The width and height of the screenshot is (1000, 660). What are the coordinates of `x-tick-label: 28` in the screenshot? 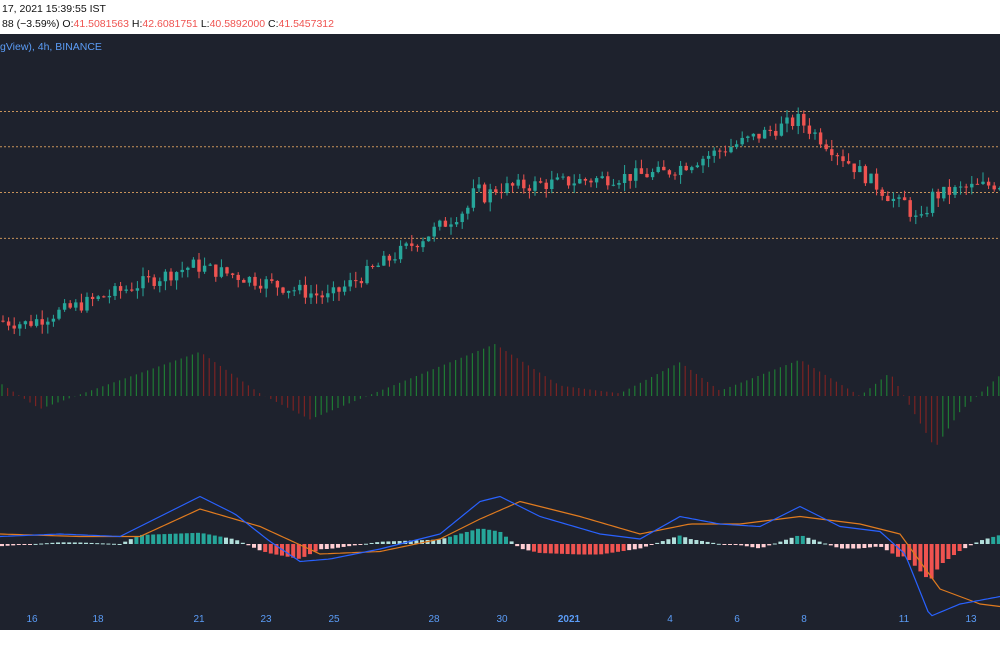 It's located at (434, 619).